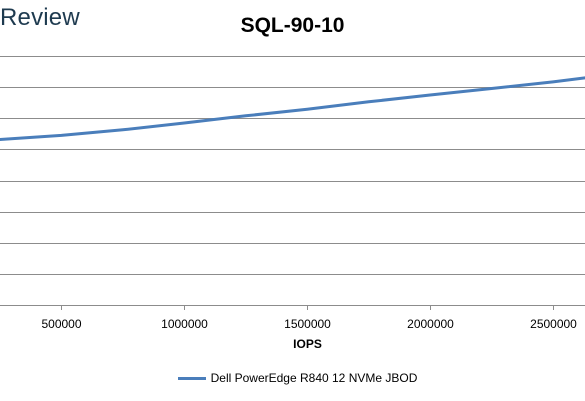 The height and width of the screenshot is (401, 585). I want to click on legend: Dell PowerEdge R840 12 NVMe JBOD, so click(292, 378).